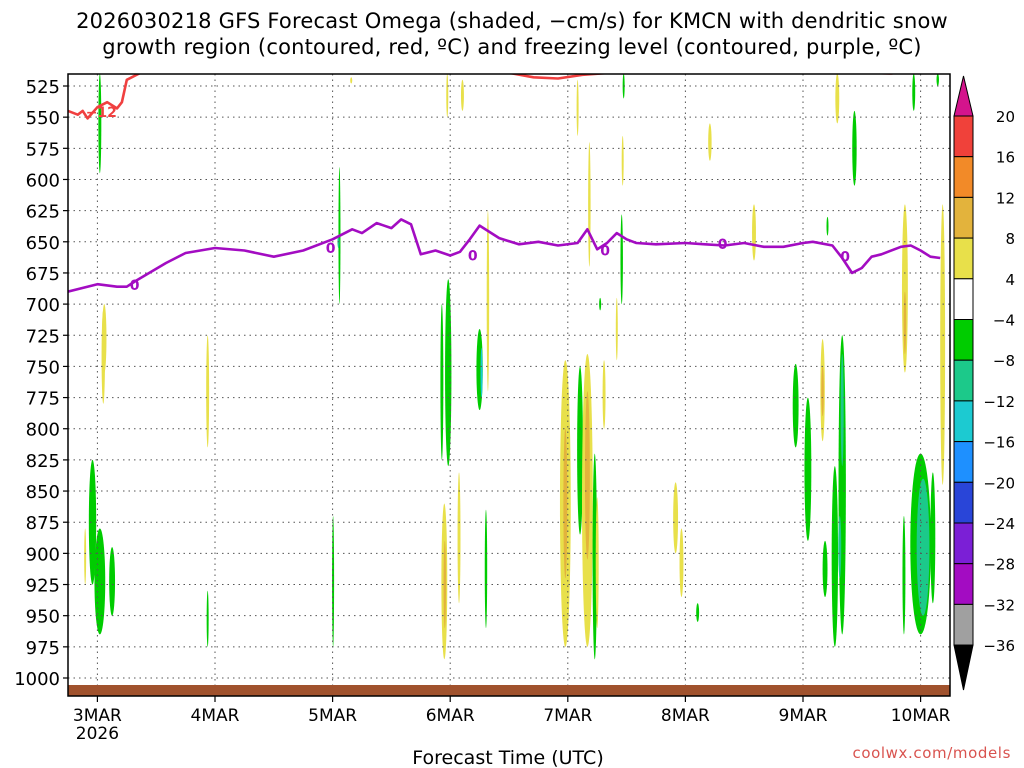  Describe the element at coordinates (43, 554) in the screenshot. I see `y-tick-label: 900` at that location.